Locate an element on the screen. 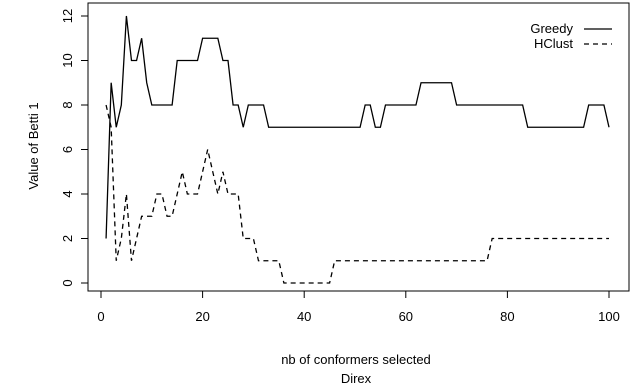 The image size is (631, 391). legend: Greedy HClust is located at coordinates (571, 36).